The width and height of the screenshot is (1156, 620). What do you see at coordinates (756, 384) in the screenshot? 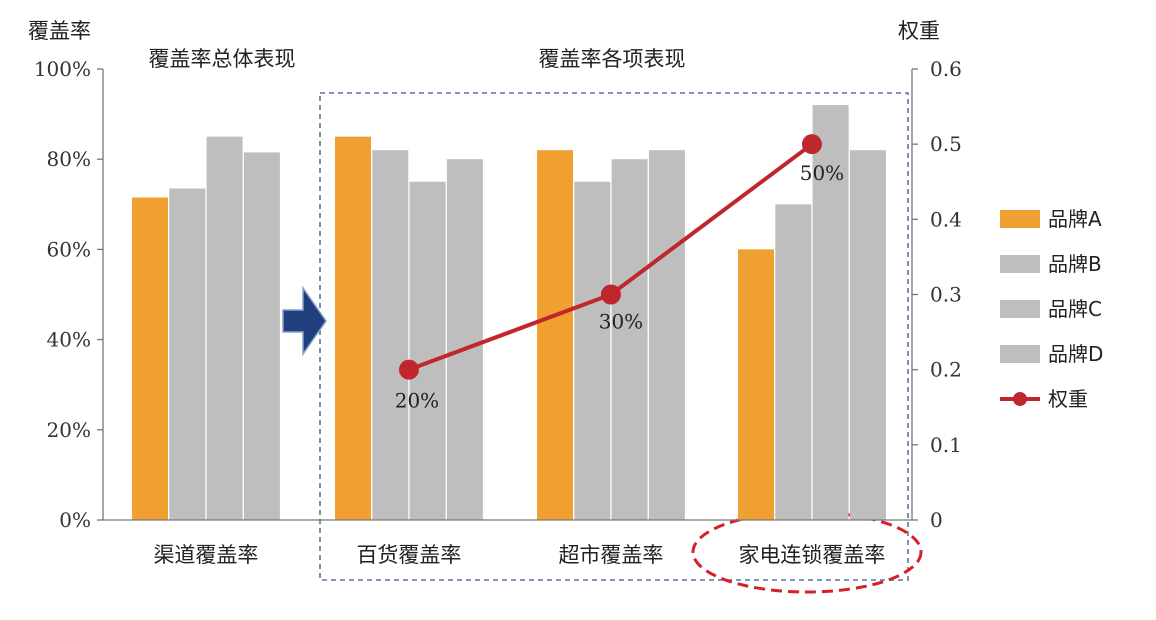
I see `bar-品牌A-3` at bounding box center [756, 384].